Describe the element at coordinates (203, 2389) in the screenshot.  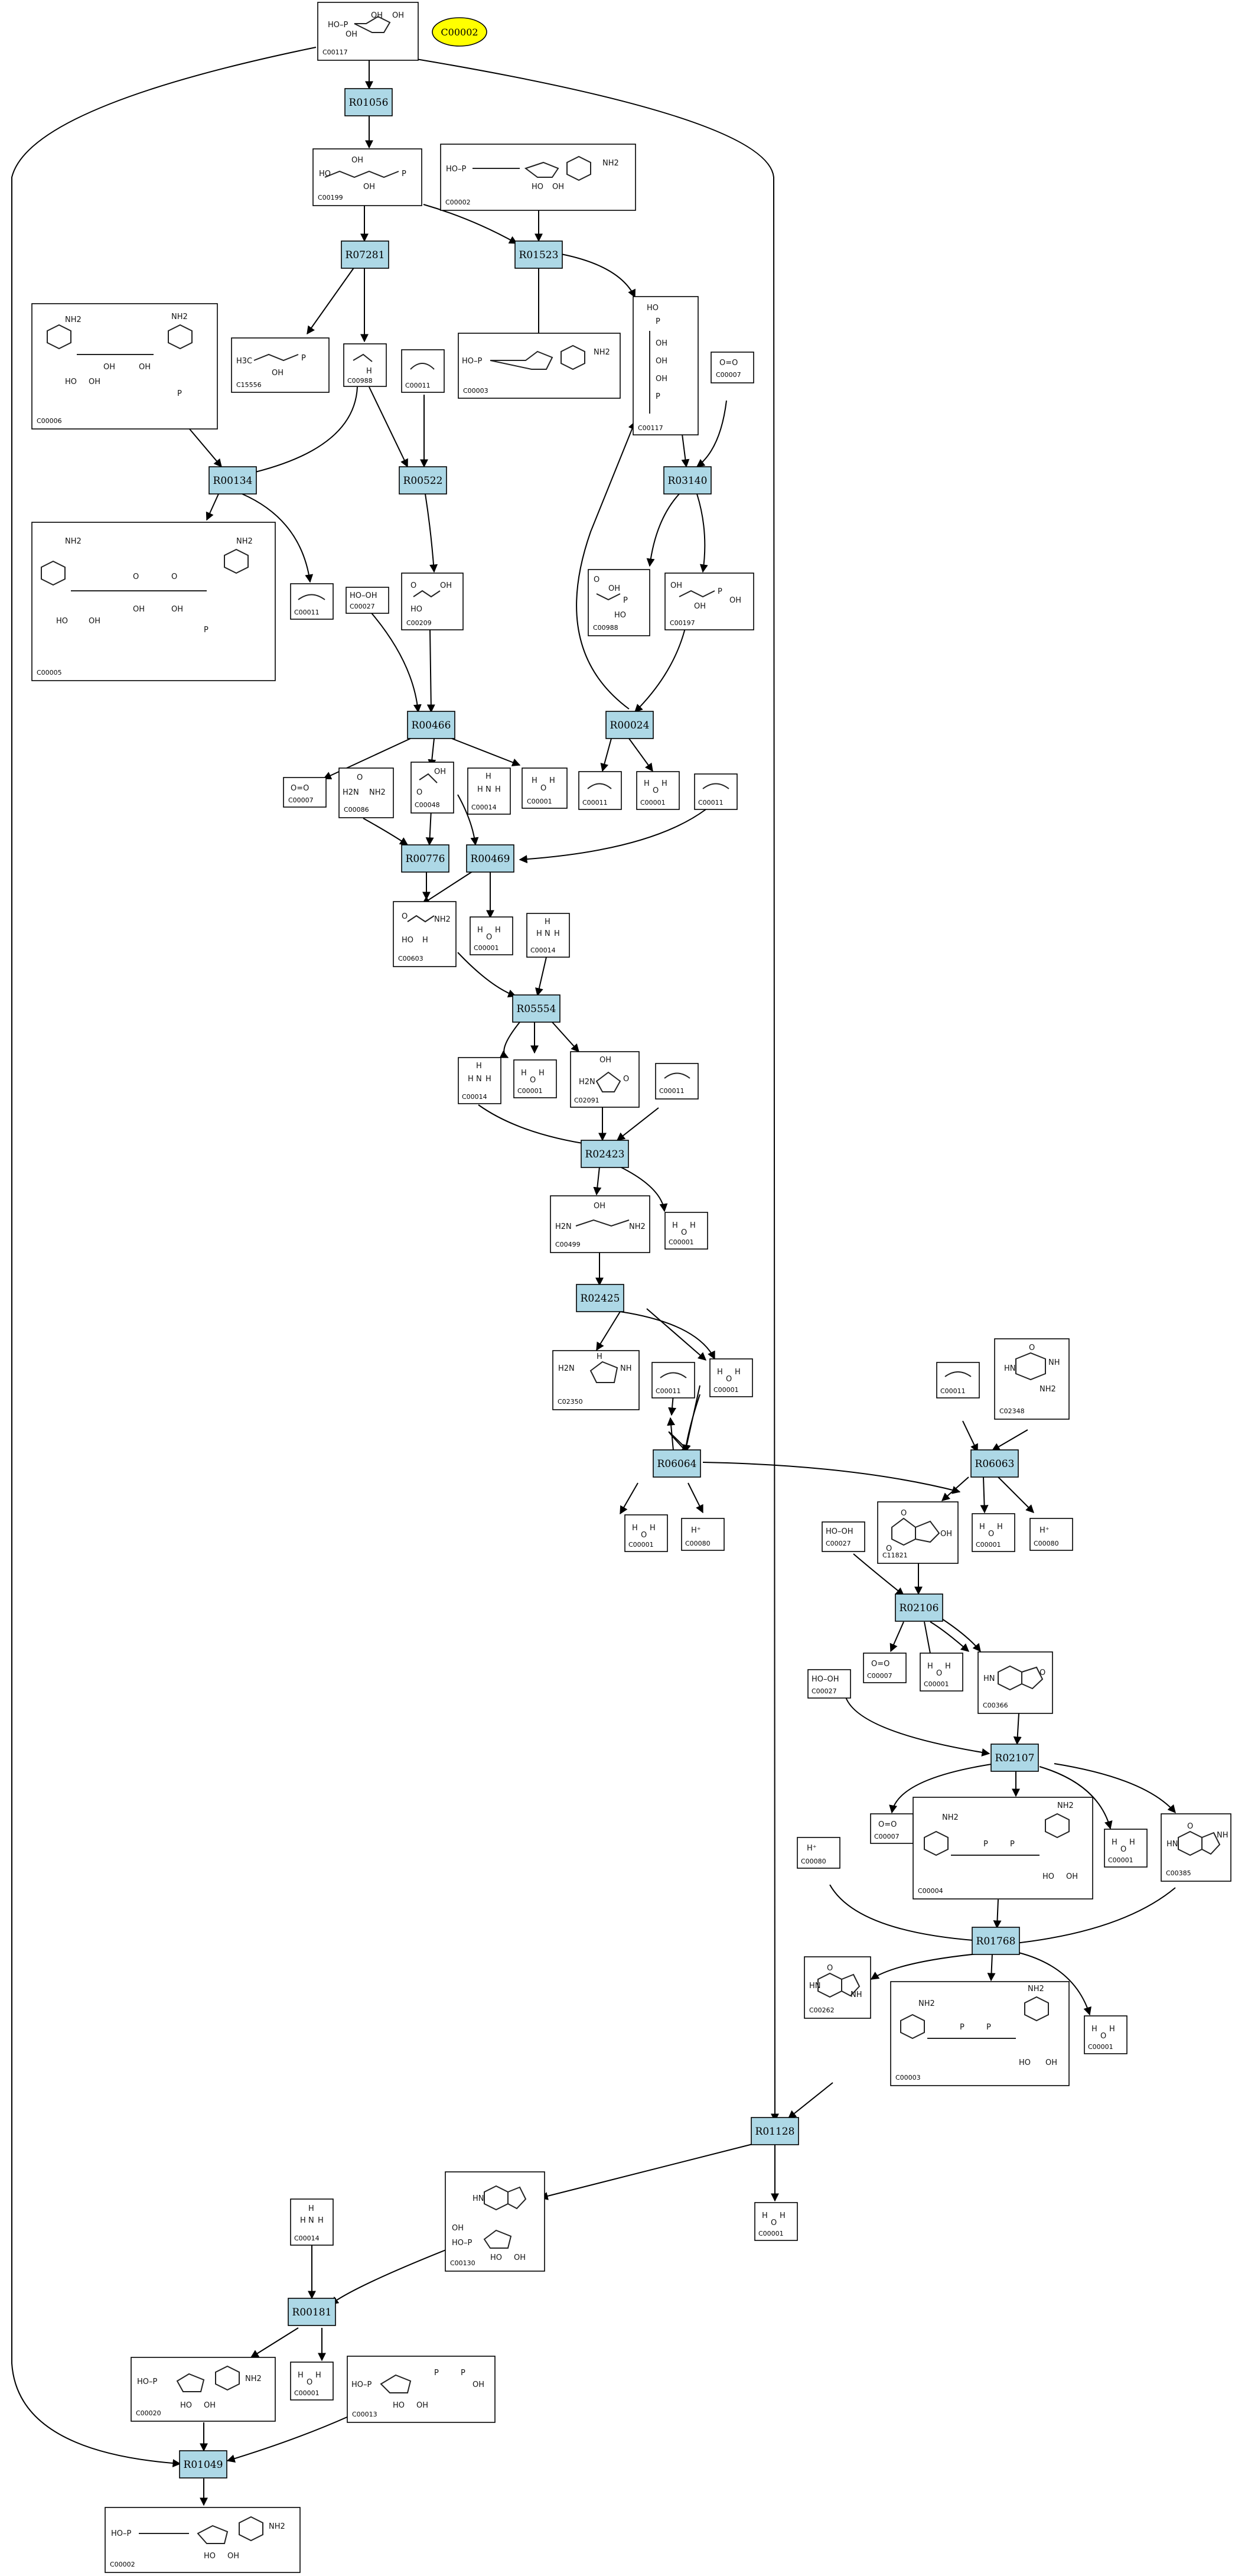
I see `compound-c00020: HO–P NH2 HO OH C00020` at that location.